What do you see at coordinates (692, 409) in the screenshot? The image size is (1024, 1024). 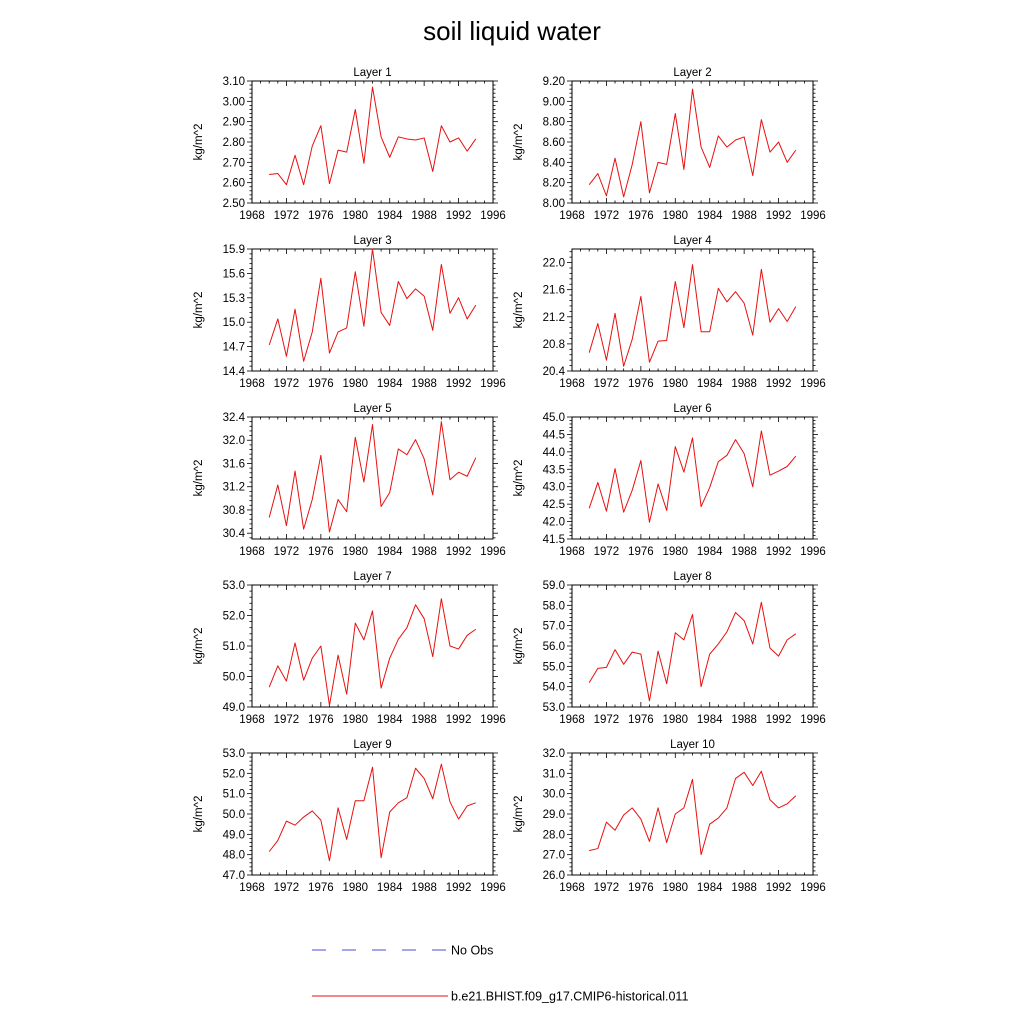 I see `panel-title: Layer 6` at bounding box center [692, 409].